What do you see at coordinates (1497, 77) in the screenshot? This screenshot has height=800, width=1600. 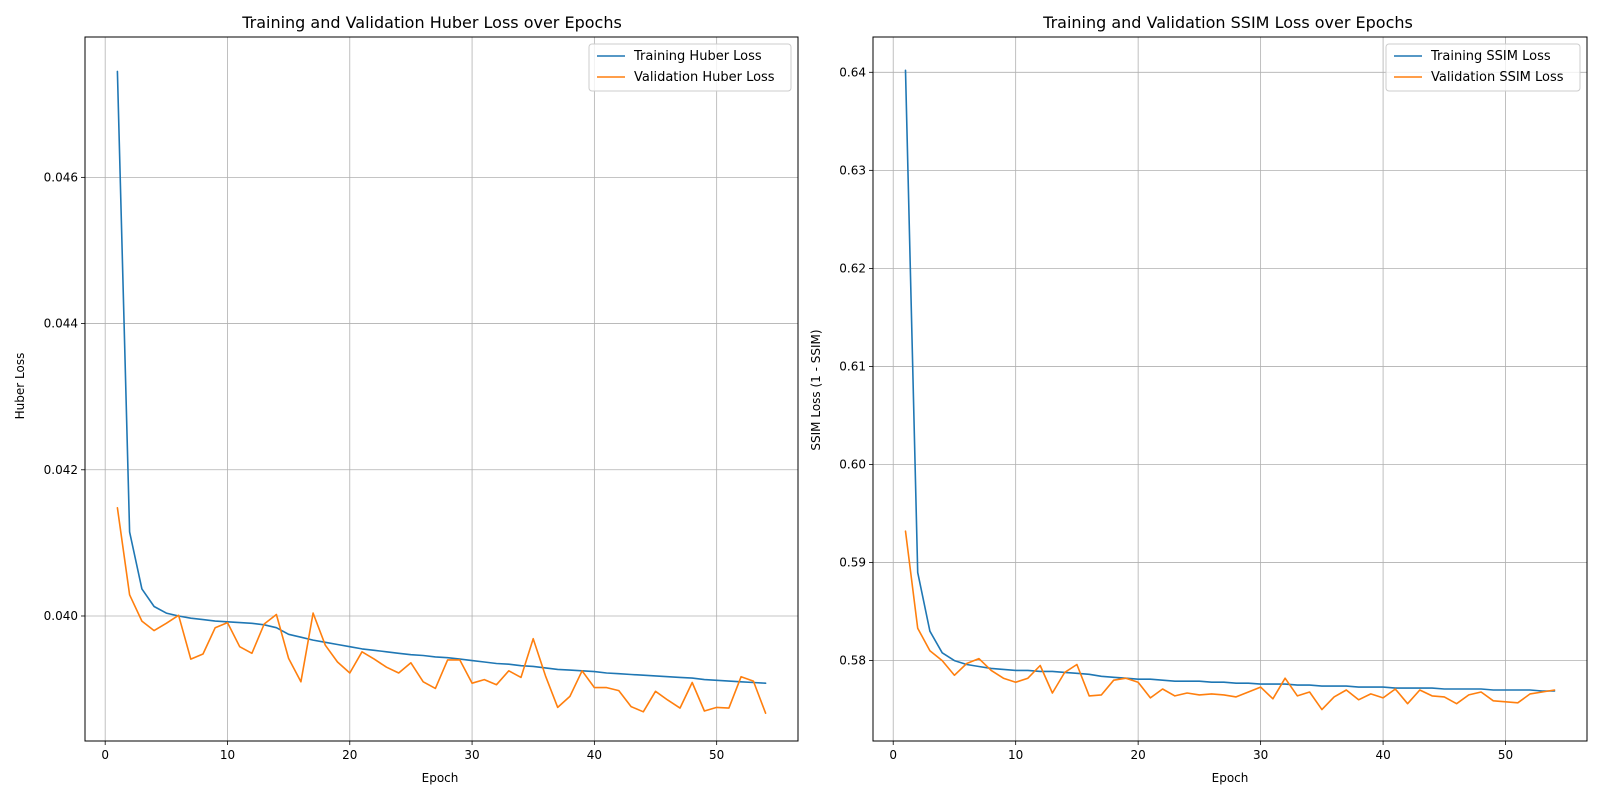 I see `legend-label-validation: Validation SSIM Loss` at bounding box center [1497, 77].